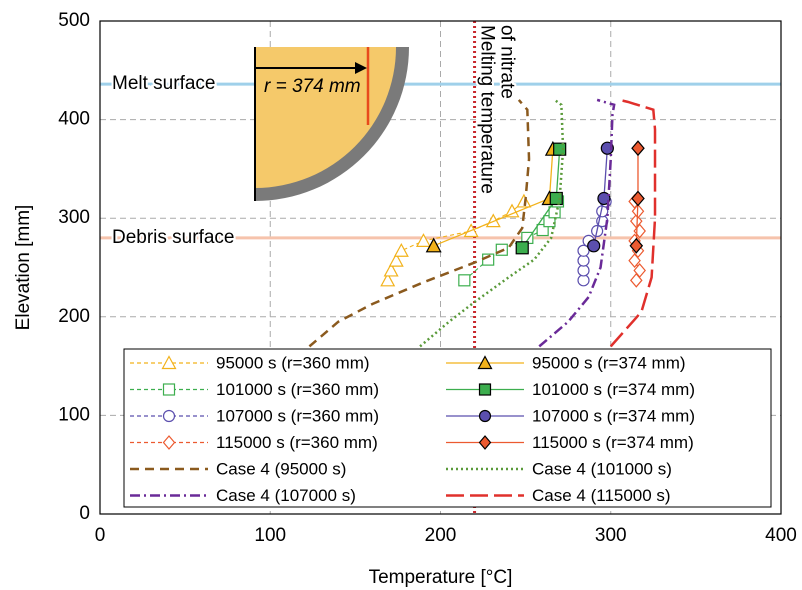 The width and height of the screenshot is (802, 590). I want to click on x-tick-label: 200, so click(441, 535).